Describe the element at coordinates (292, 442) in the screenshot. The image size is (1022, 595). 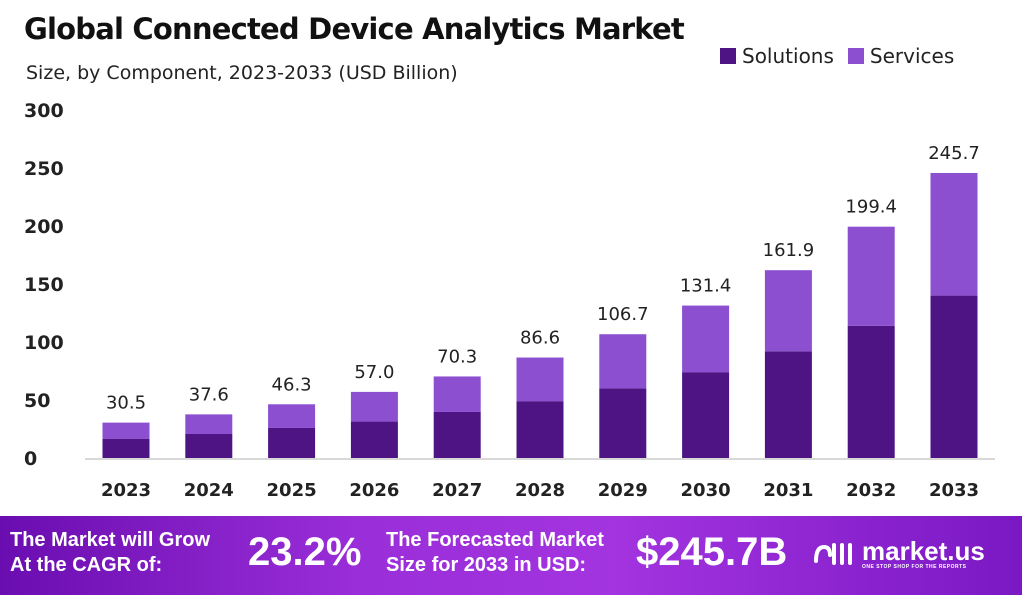
I see `bar-solutions-2025` at that location.